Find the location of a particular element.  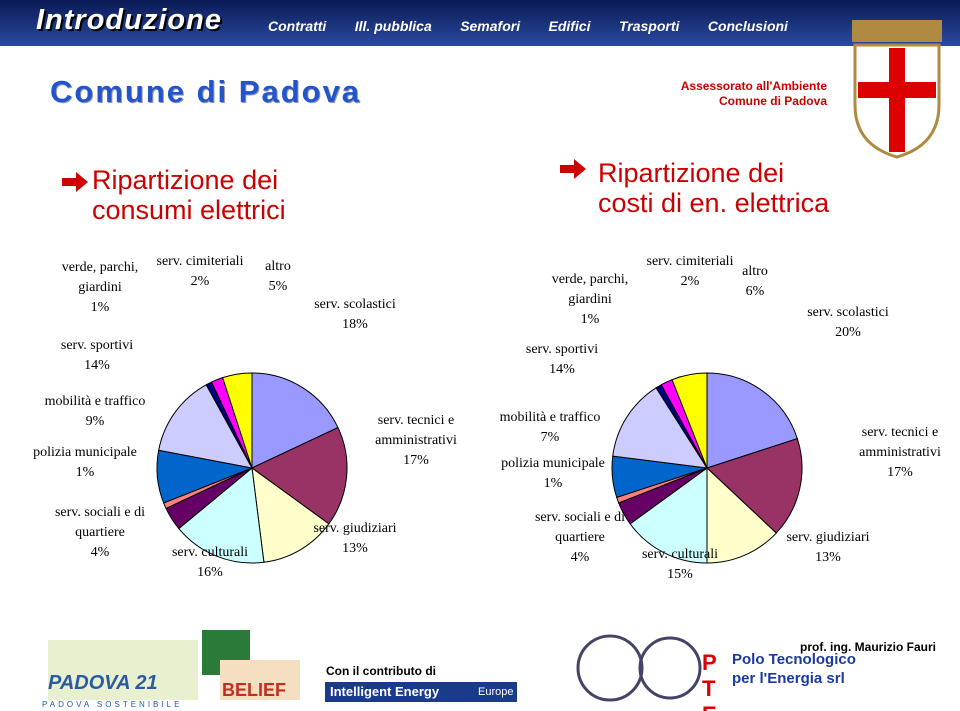

city-title: Comune di Padova is located at coordinates (206, 91).